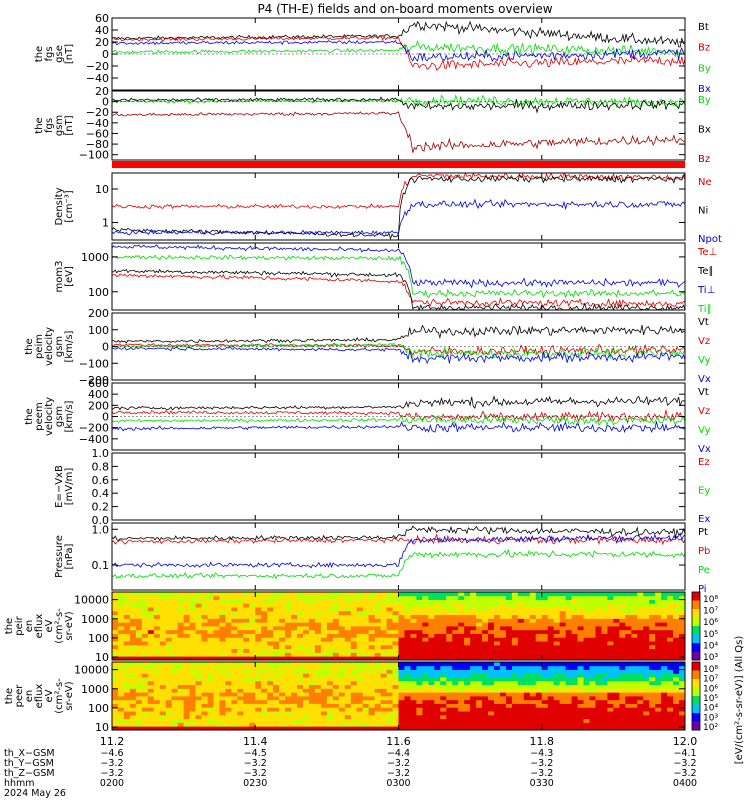  I want to click on panel-density: 1 10 Density [cm⁻³] Ne Ni Npot, so click(388, 208).